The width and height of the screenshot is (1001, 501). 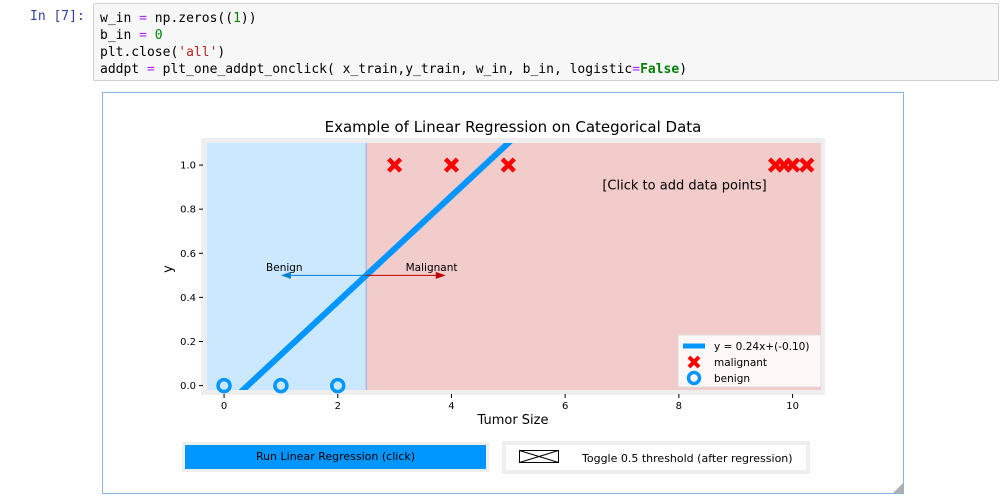 I want to click on run-regression-button: Run Linear Regression (click), so click(x=335, y=457).